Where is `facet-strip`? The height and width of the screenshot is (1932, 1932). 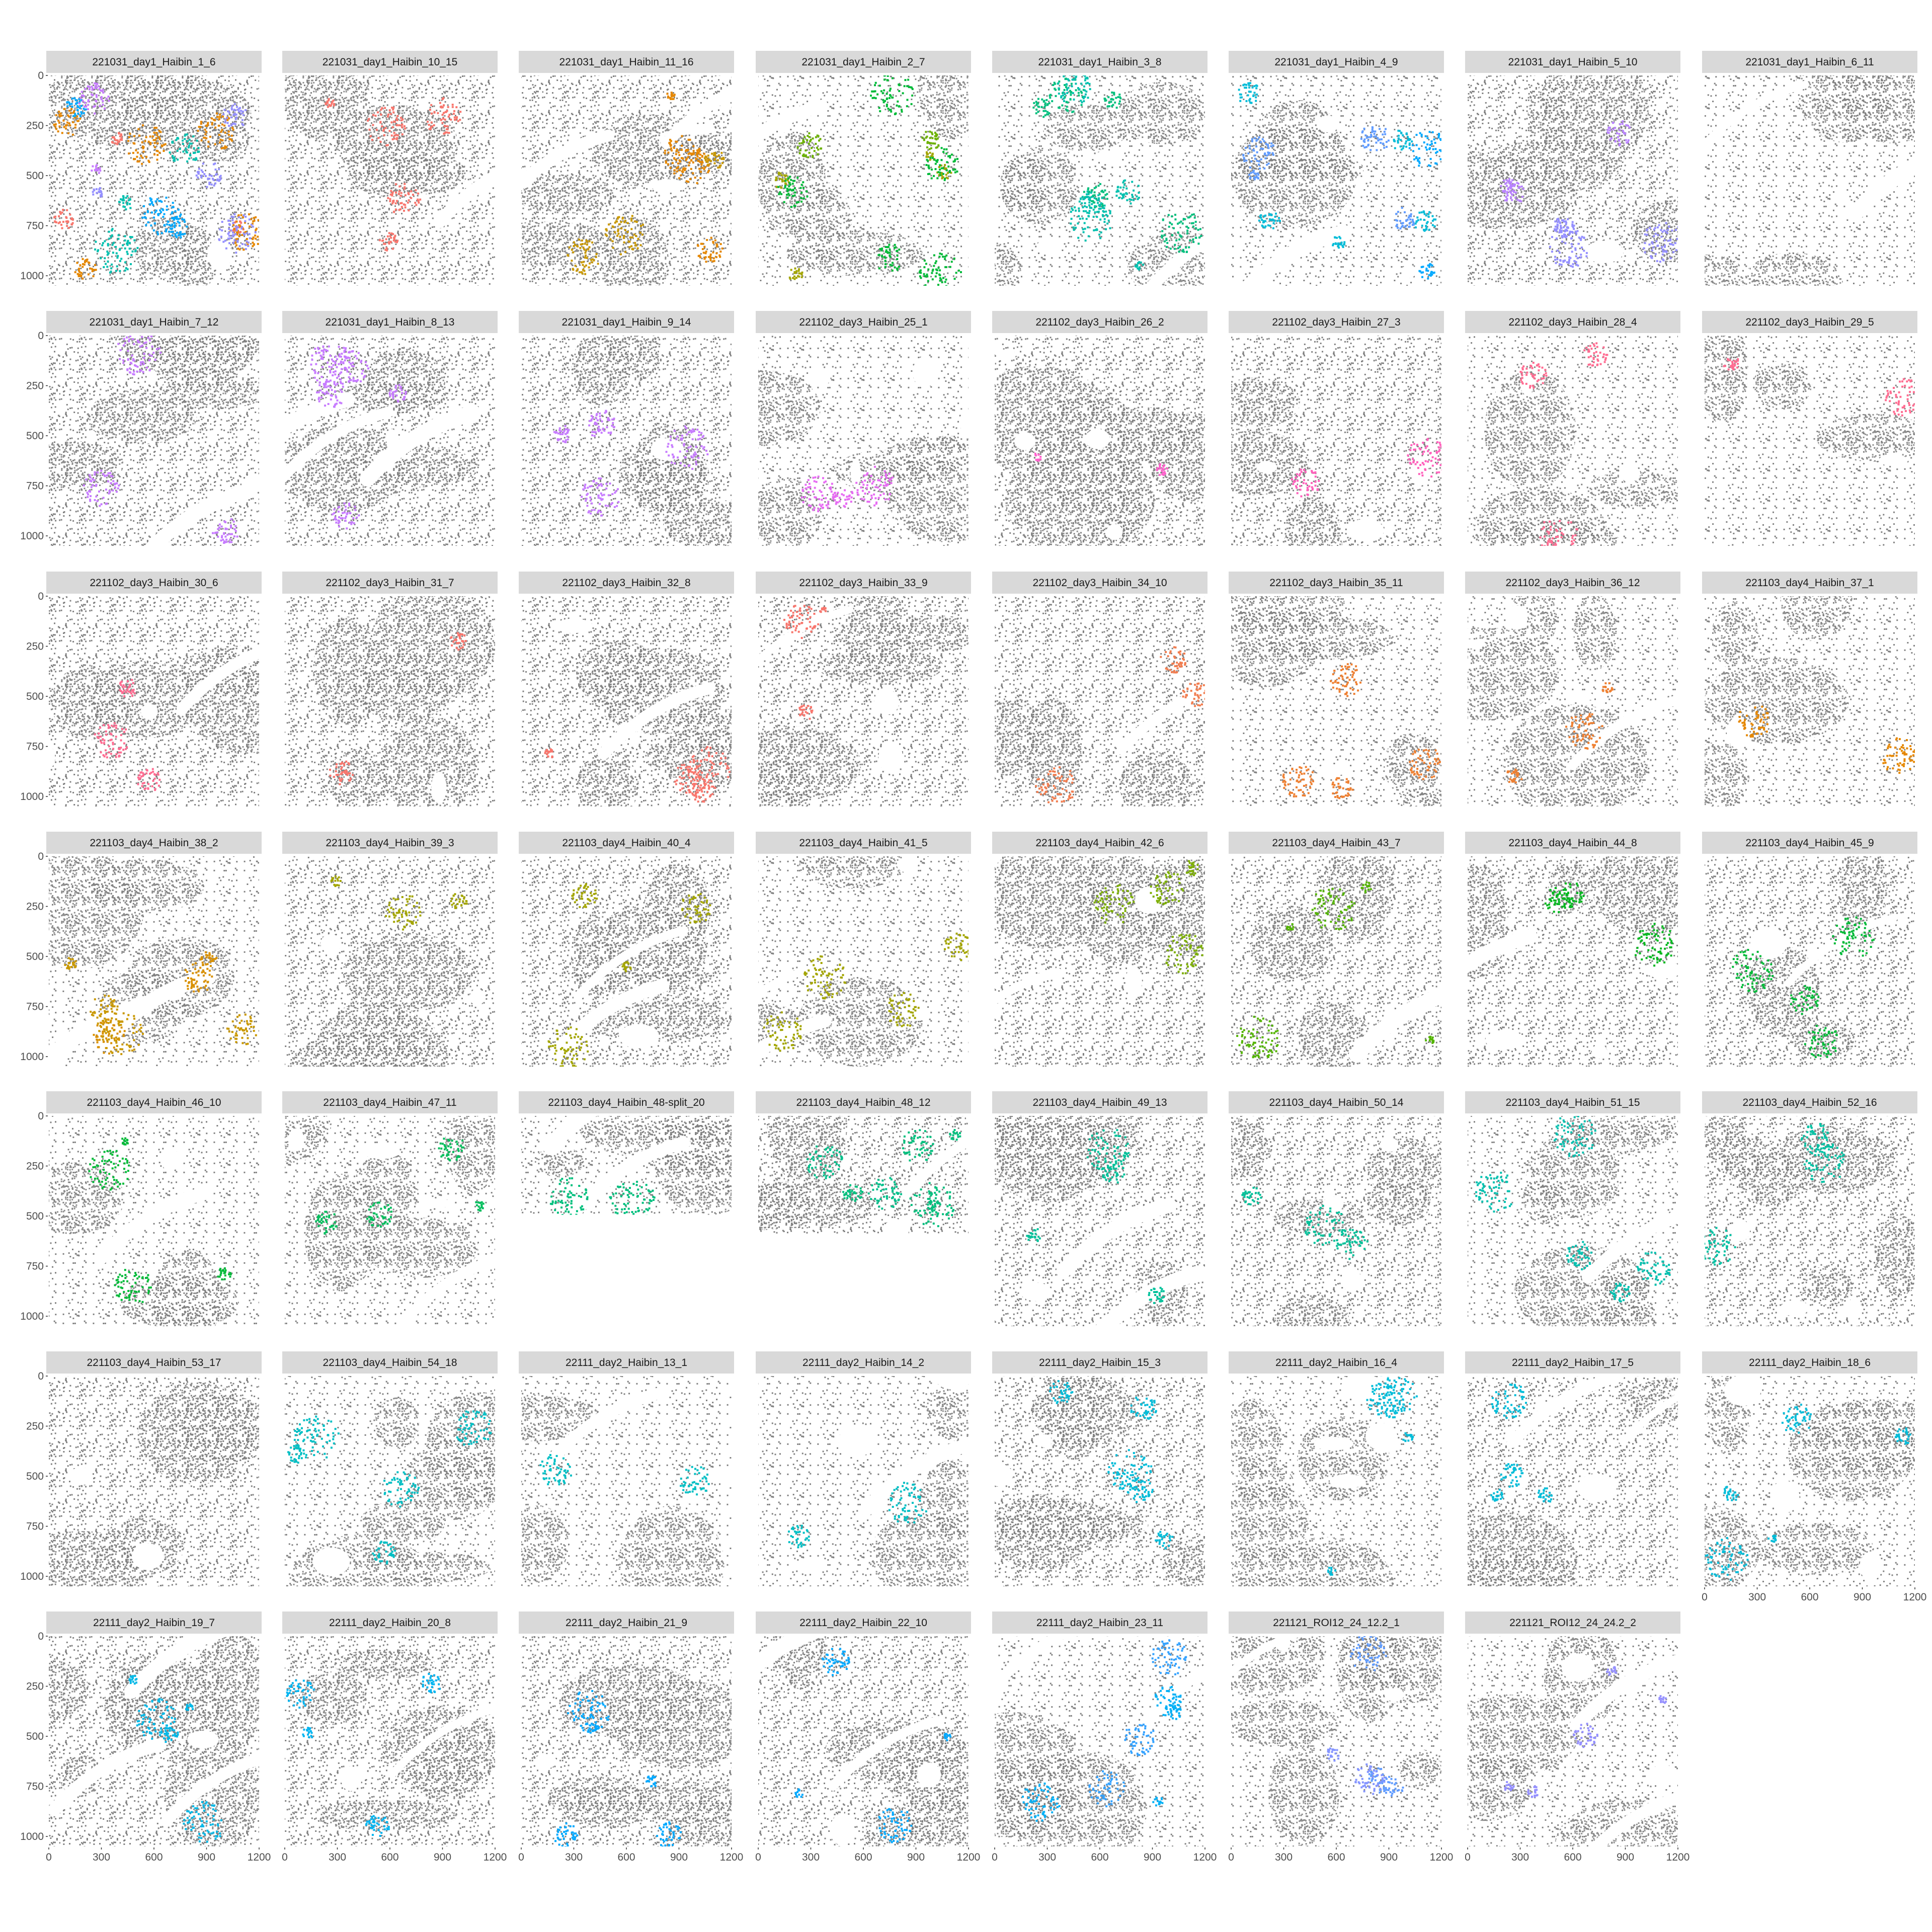
facet-strip is located at coordinates (1572, 62).